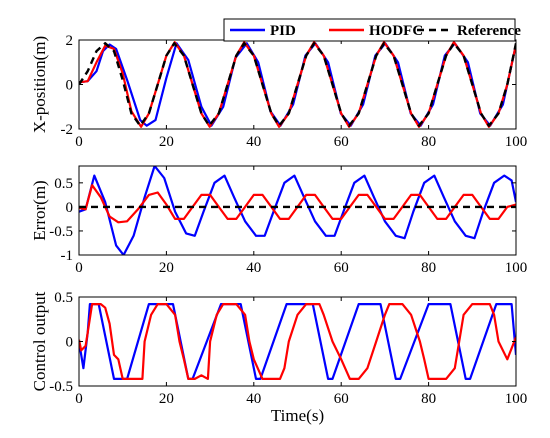 Image resolution: width=550 pixels, height=438 pixels. I want to click on series-line-pid, so click(297, 341).